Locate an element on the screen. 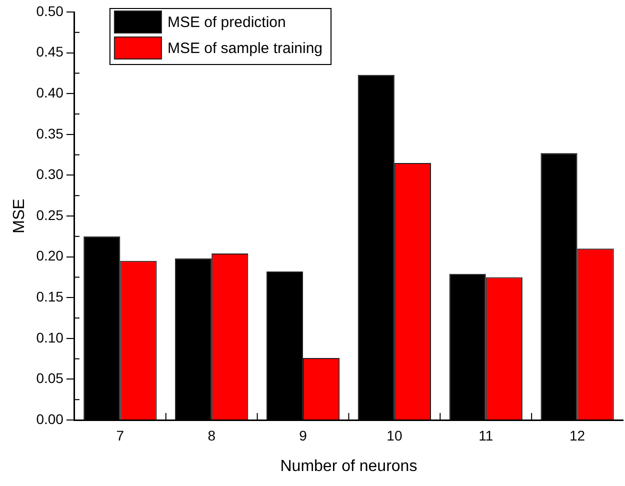  y-axis-title: MSE is located at coordinates (19, 216).